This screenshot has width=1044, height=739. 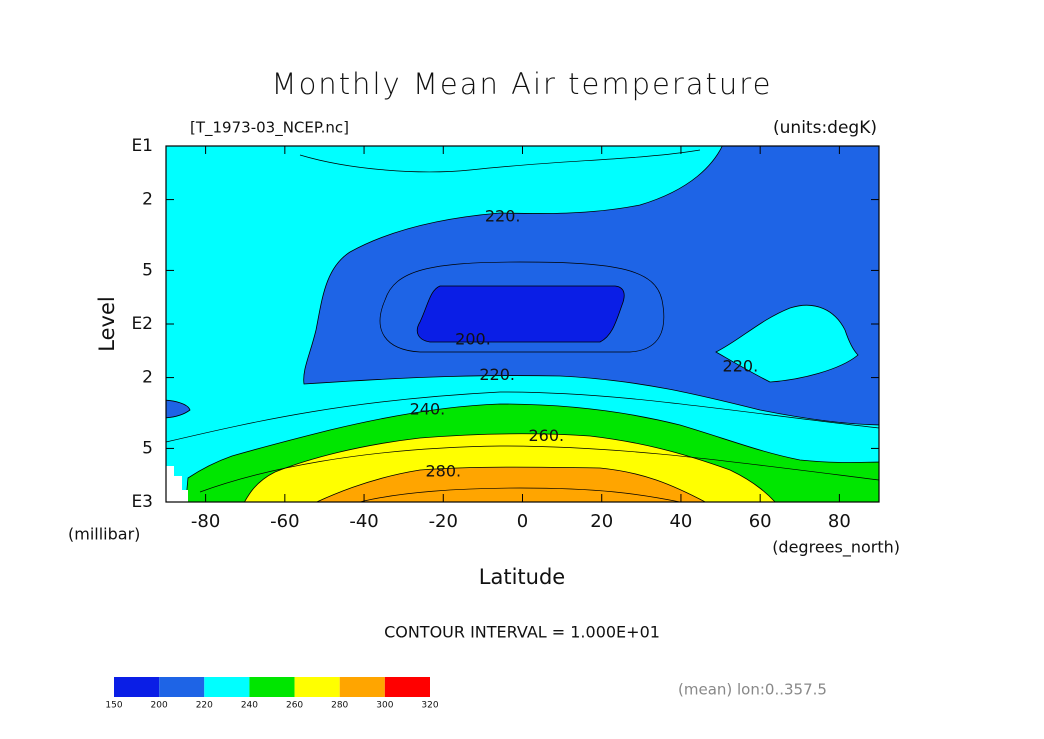 What do you see at coordinates (836, 548) in the screenshot?
I see `x-unit: (degrees_north)` at bounding box center [836, 548].